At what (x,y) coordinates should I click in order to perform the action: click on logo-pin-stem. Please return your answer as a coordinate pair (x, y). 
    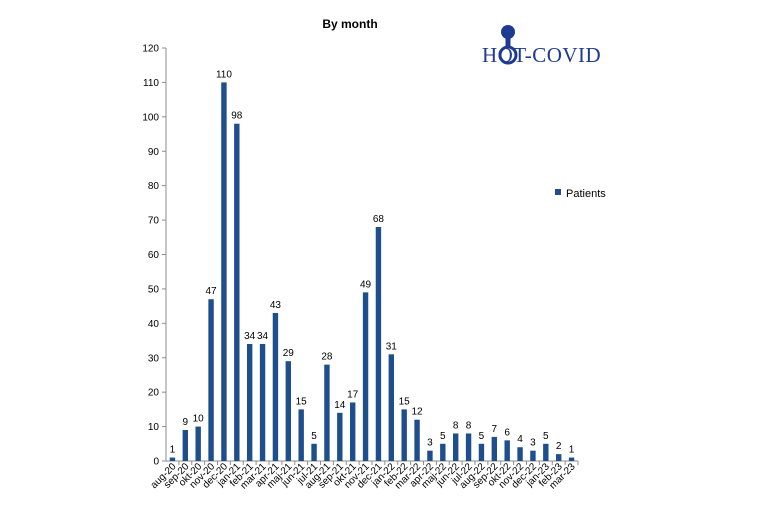
    Looking at the image, I should click on (508, 42).